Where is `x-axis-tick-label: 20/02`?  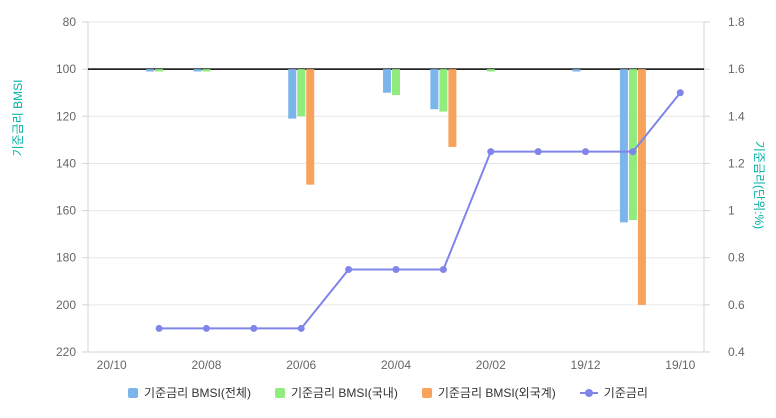 x-axis-tick-label: 20/02 is located at coordinates (491, 365).